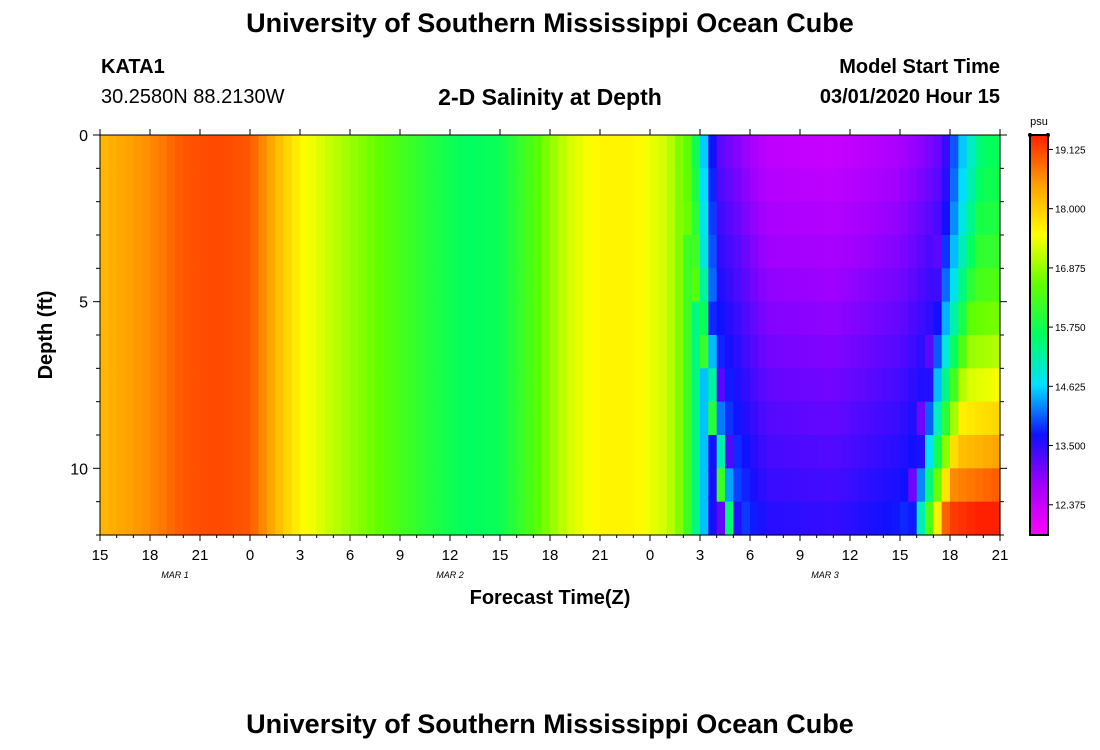 The image size is (1100, 750). I want to click on colorbar-tick-label: 12.375, so click(1070, 506).